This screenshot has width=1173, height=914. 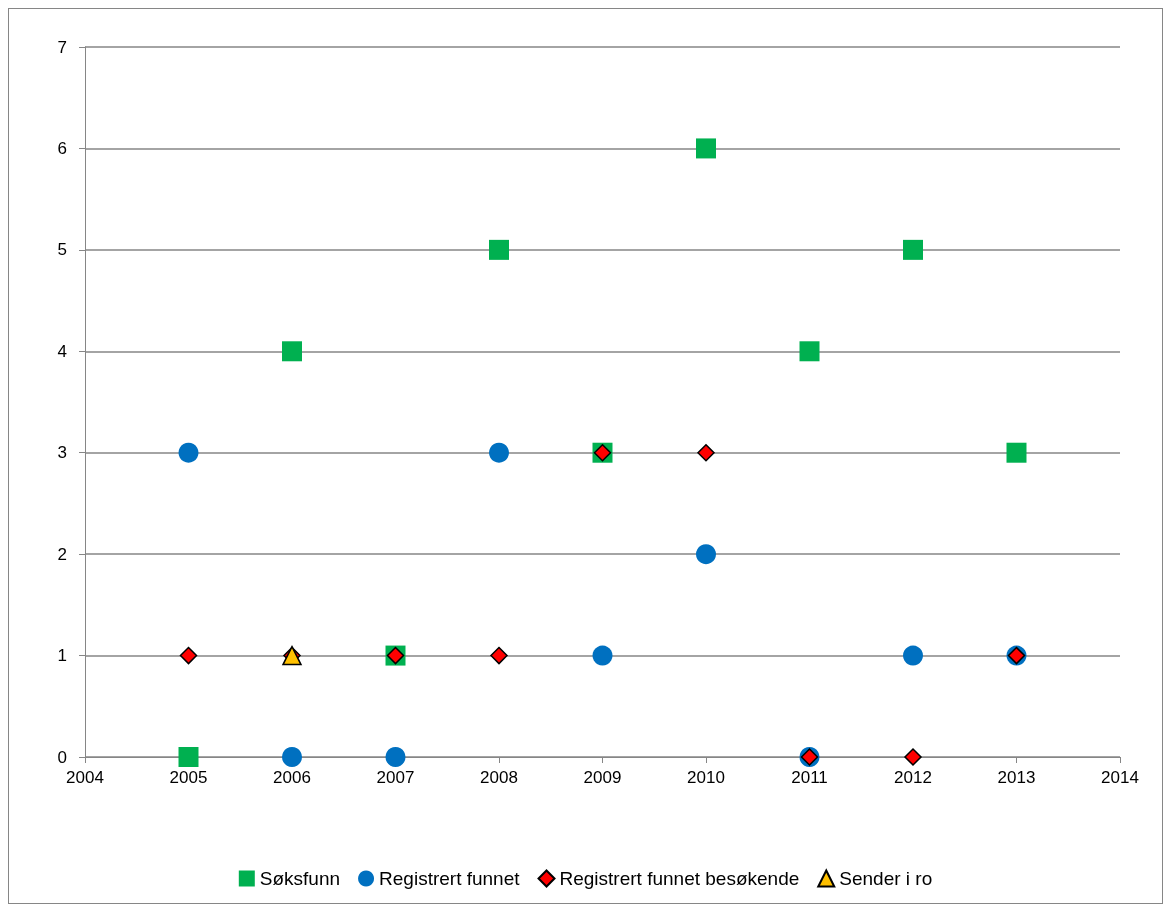 I want to click on y-tick-label: 1, so click(x=62, y=656).